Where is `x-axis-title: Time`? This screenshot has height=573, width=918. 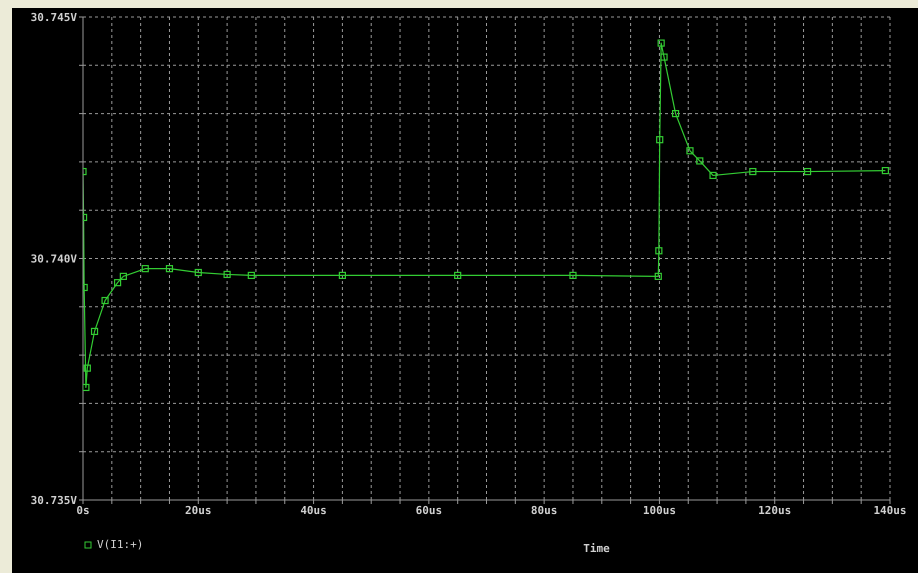
x-axis-title: Time is located at coordinates (596, 548).